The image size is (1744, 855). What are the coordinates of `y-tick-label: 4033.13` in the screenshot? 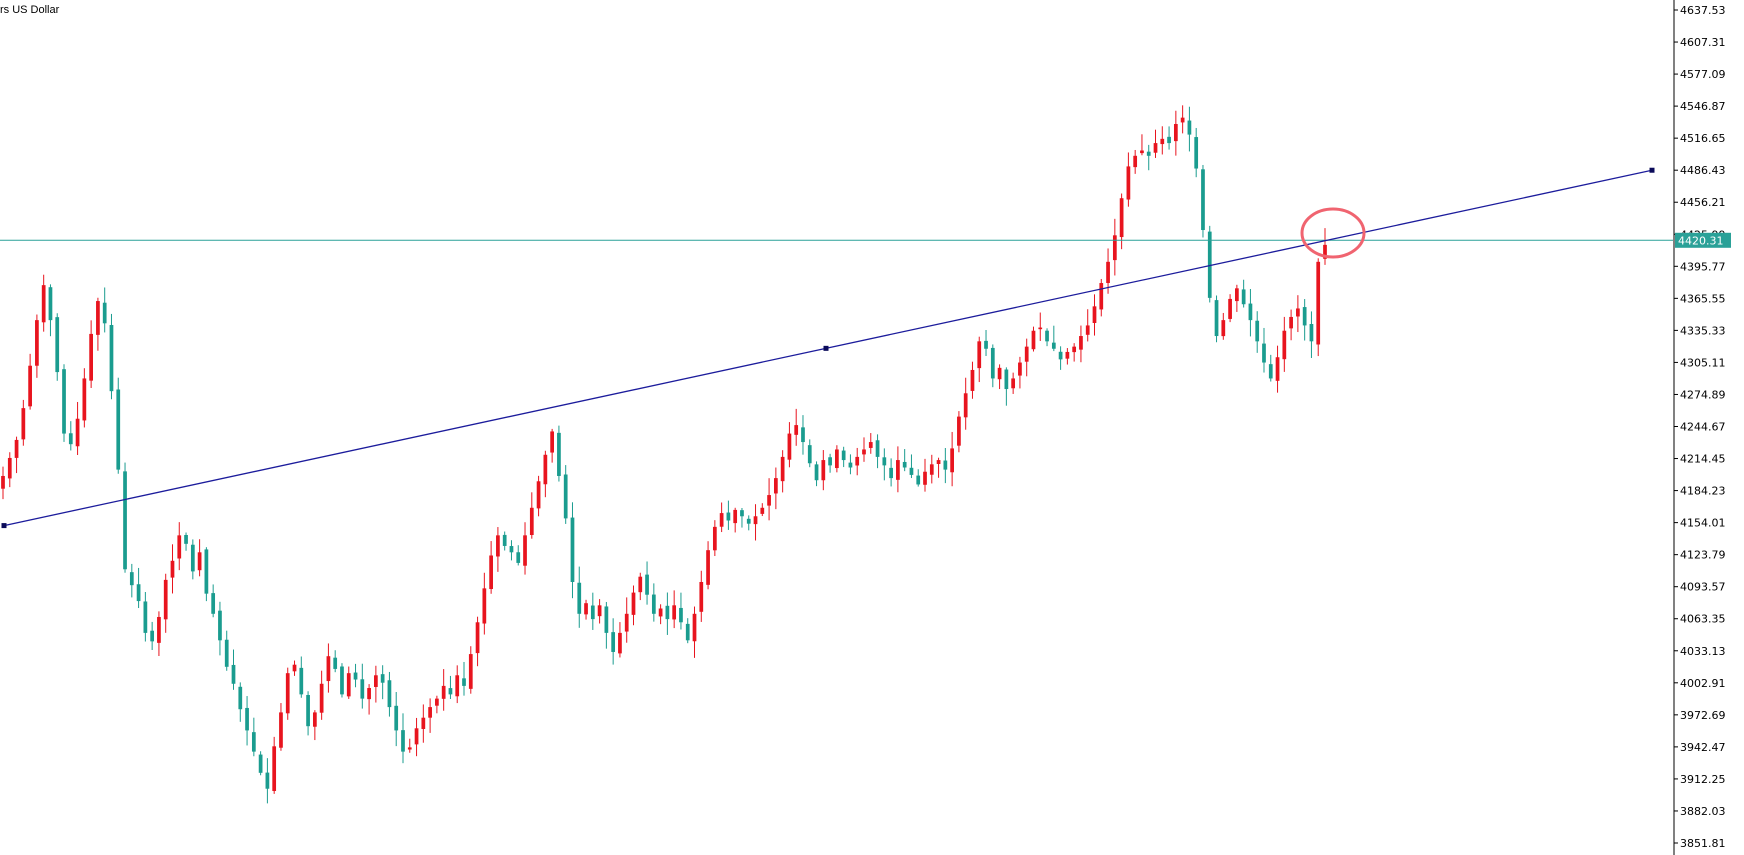 It's located at (1703, 651).